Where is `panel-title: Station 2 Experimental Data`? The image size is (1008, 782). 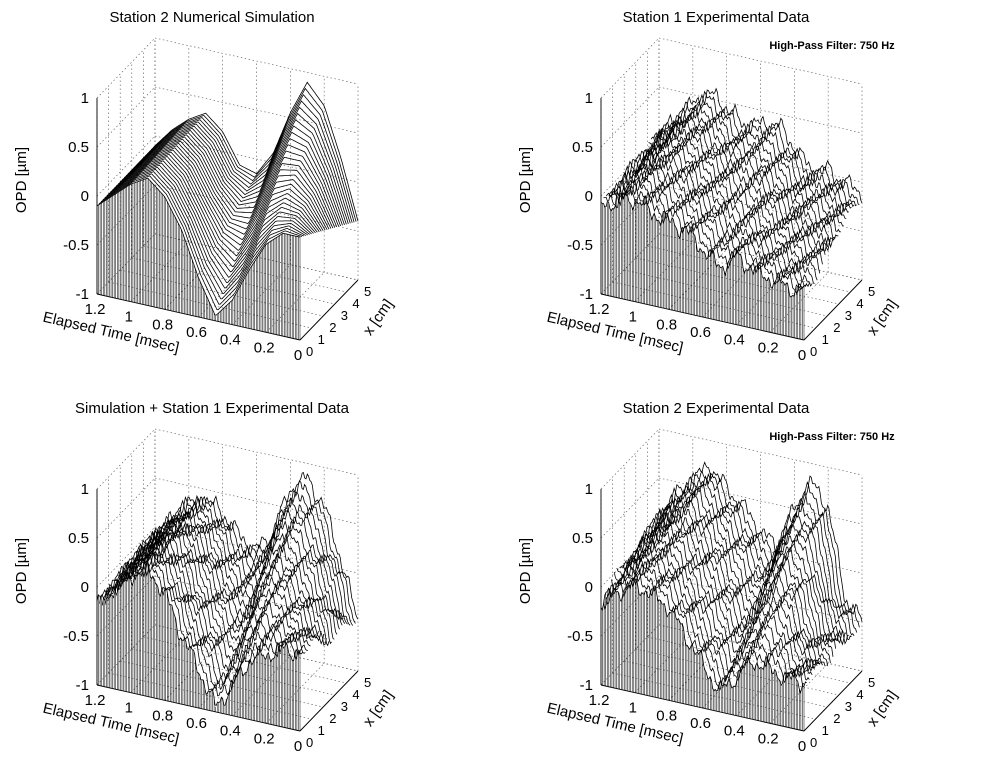 panel-title: Station 2 Experimental Data is located at coordinates (716, 408).